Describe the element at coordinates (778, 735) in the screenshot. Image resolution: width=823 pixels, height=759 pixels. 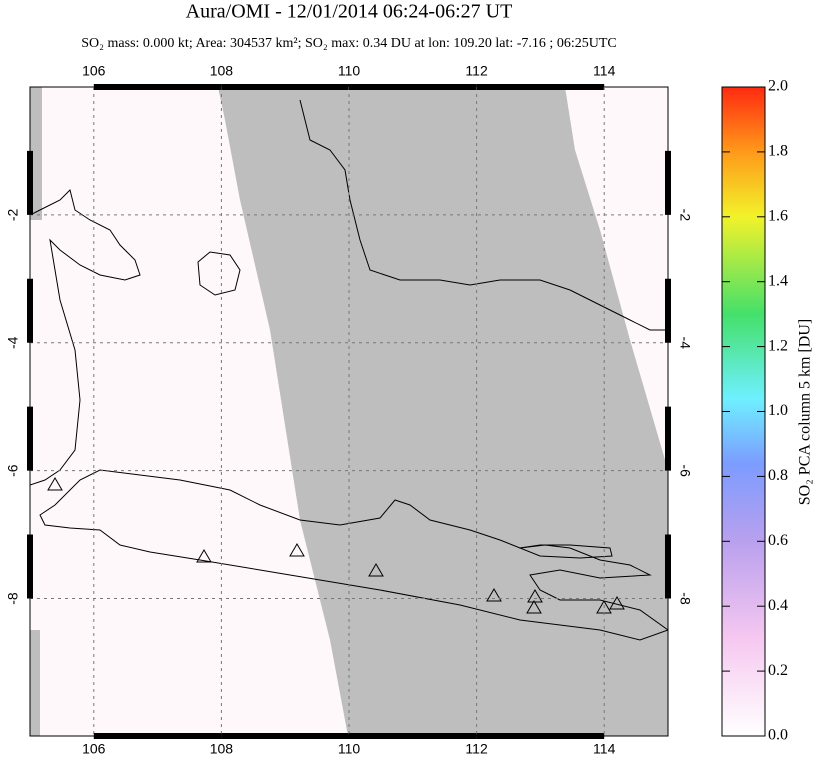
I see `colorbar-tick-label: 0.0` at that location.